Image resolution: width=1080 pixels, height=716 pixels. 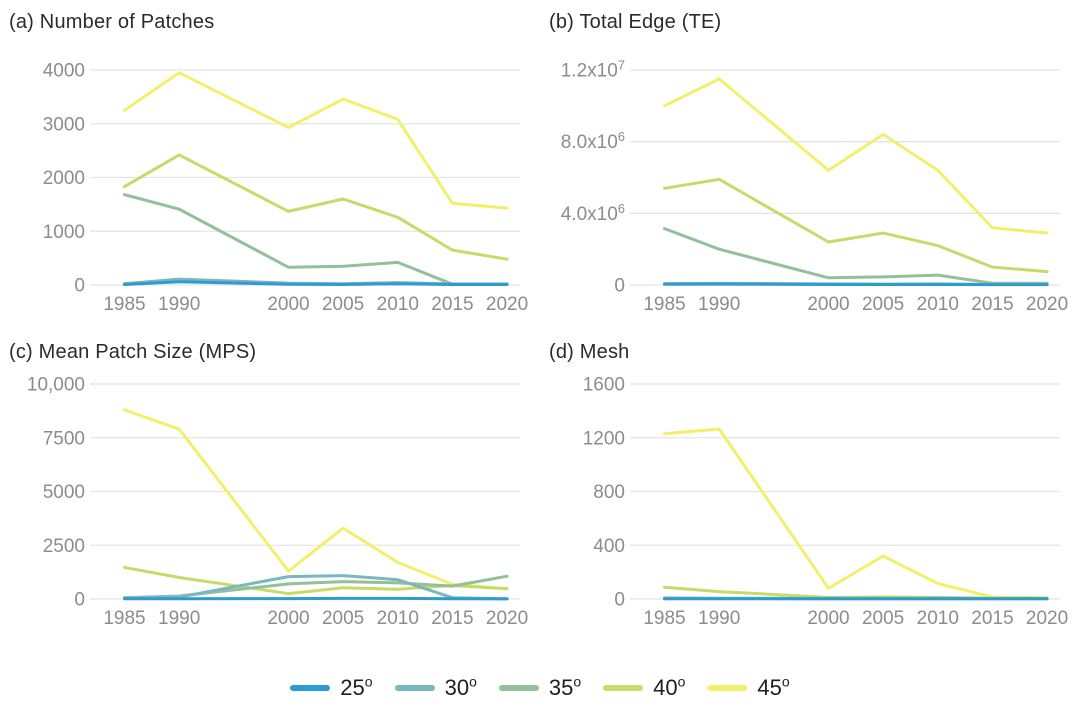 What do you see at coordinates (604, 438) in the screenshot?
I see `y-tick-label: 1200` at bounding box center [604, 438].